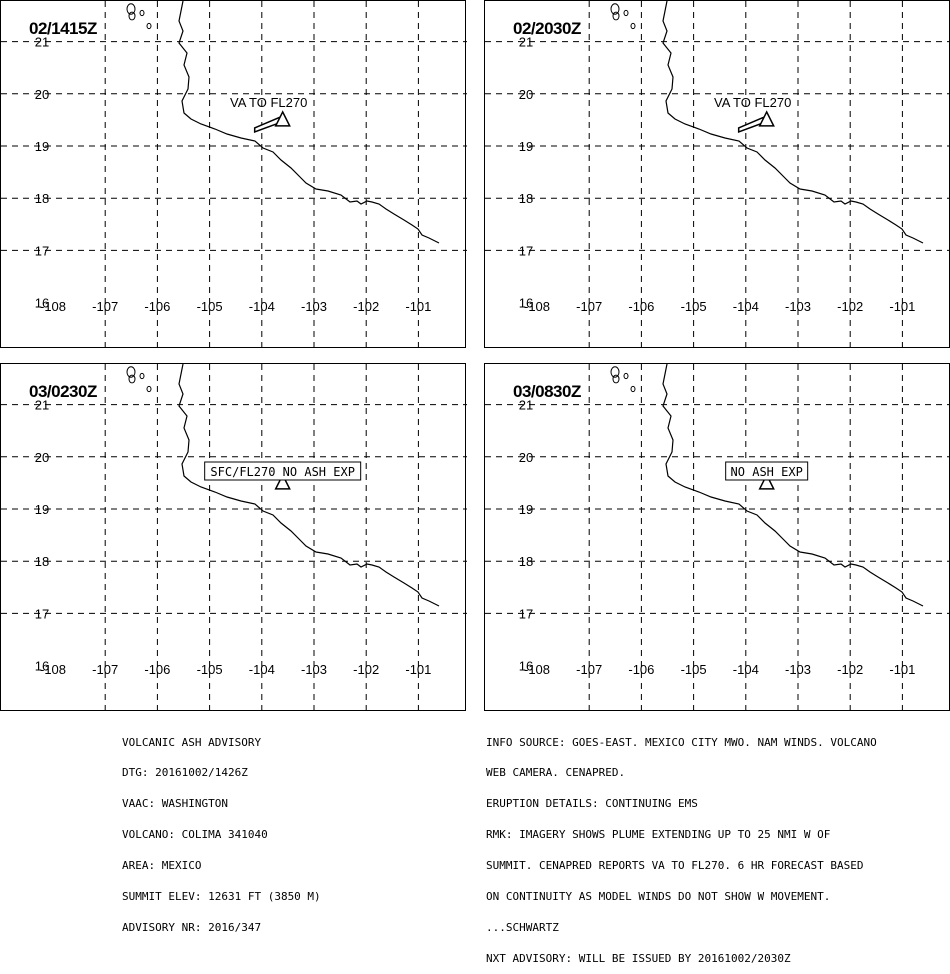  What do you see at coordinates (195, 835) in the screenshot?
I see `advisory-line: VOLCANO: COLIMA 341040` at bounding box center [195, 835].